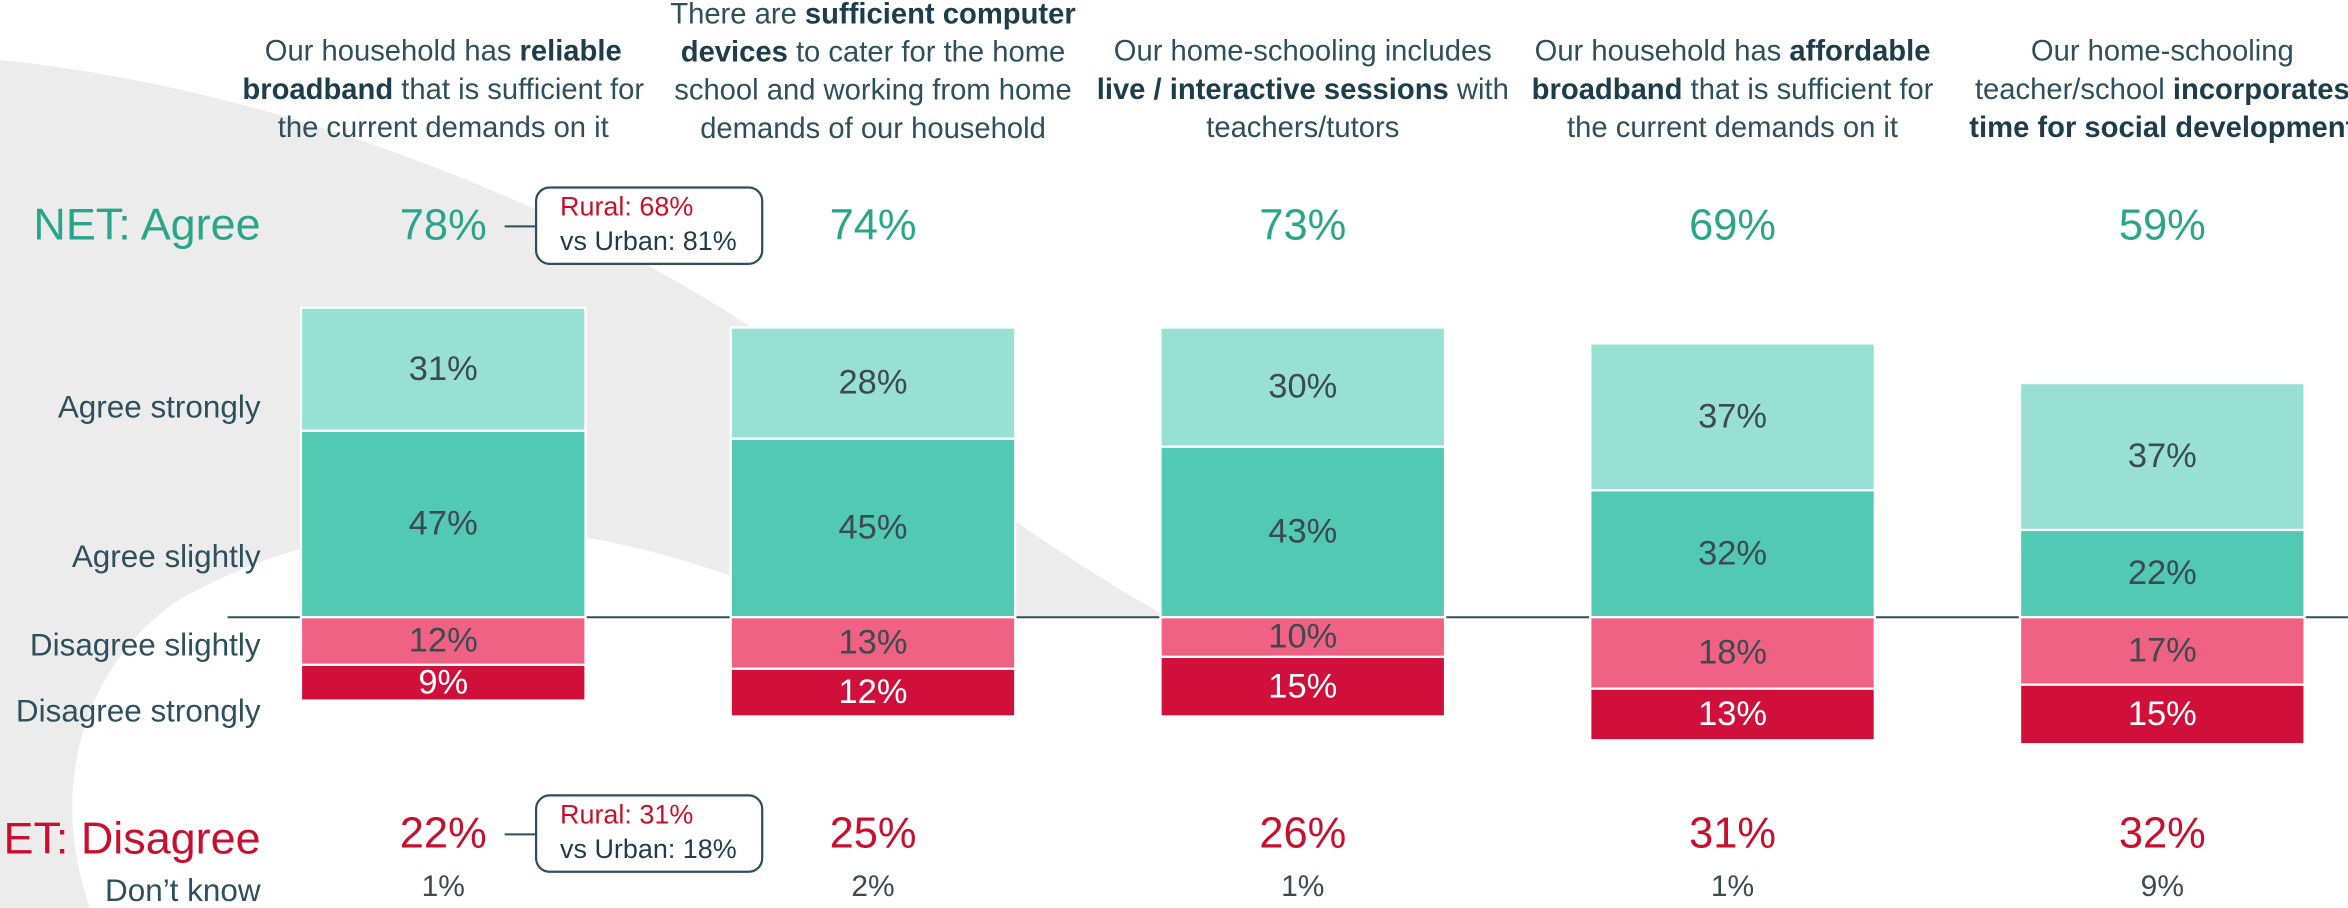 Image resolution: width=2348 pixels, height=908 pixels. I want to click on category-label-part: demands of our household, so click(873, 129).